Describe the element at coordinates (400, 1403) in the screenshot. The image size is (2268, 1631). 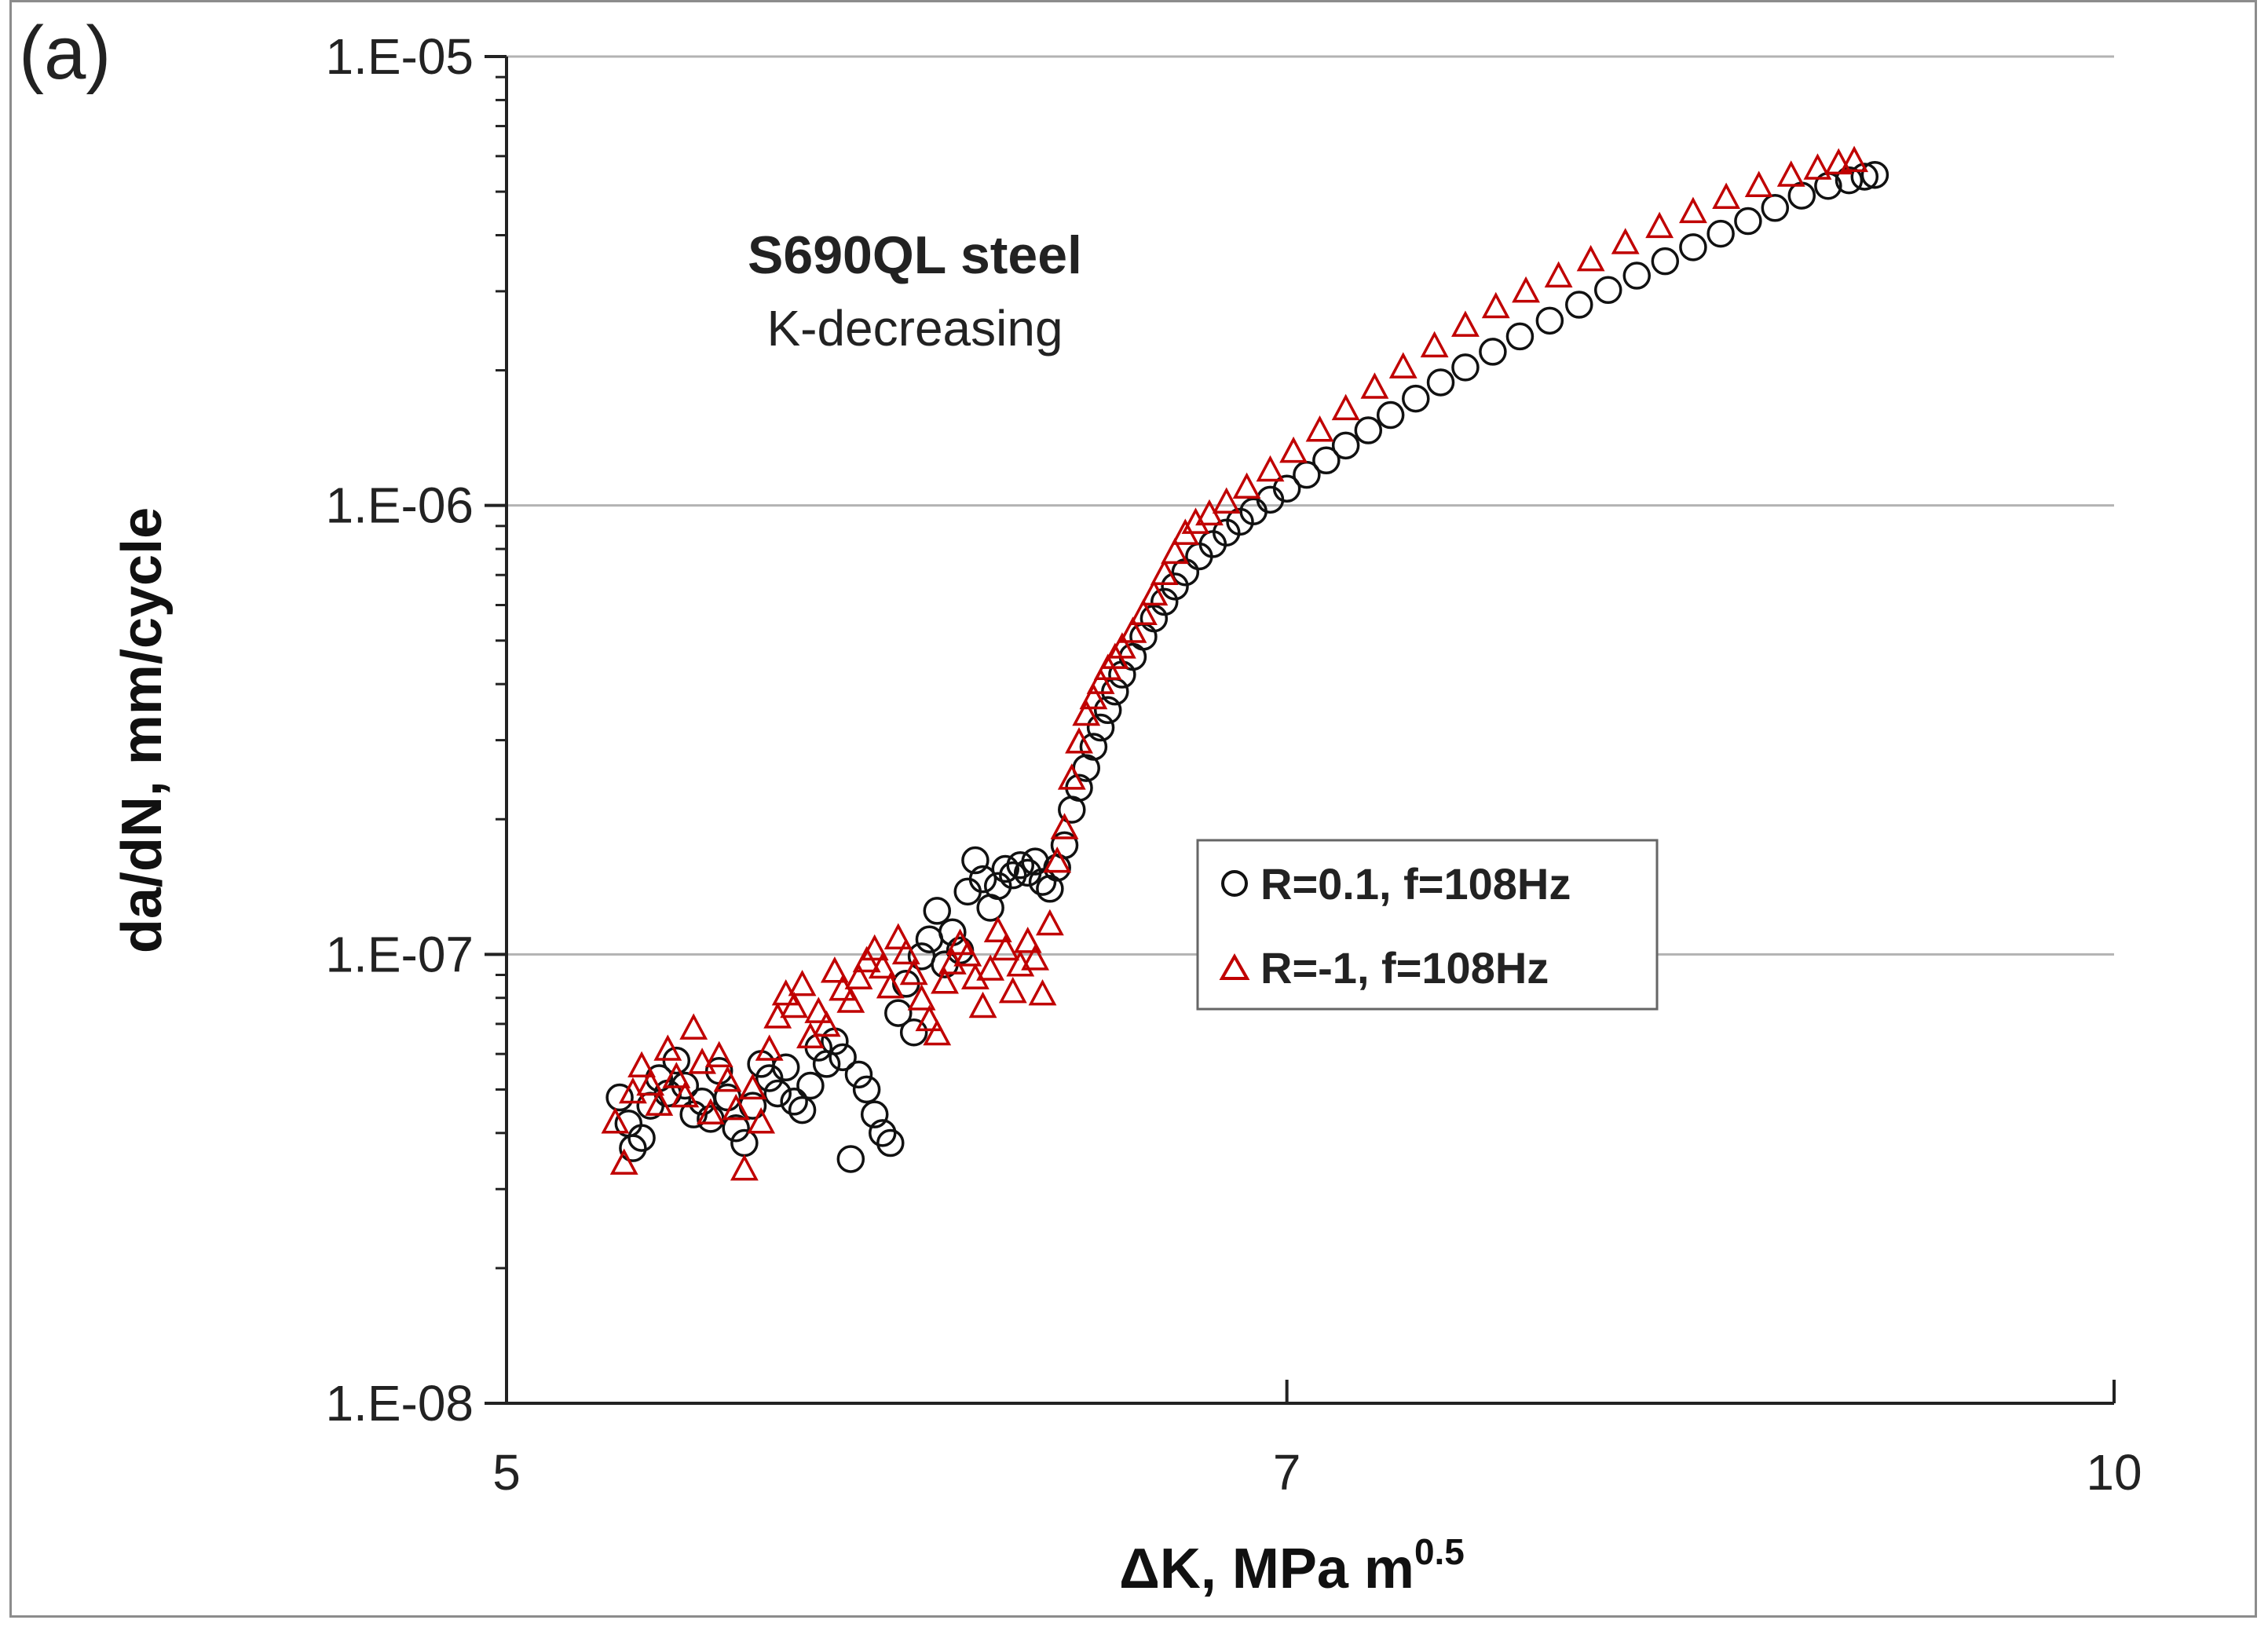
I see `y-tick-label: 1.E-08` at that location.